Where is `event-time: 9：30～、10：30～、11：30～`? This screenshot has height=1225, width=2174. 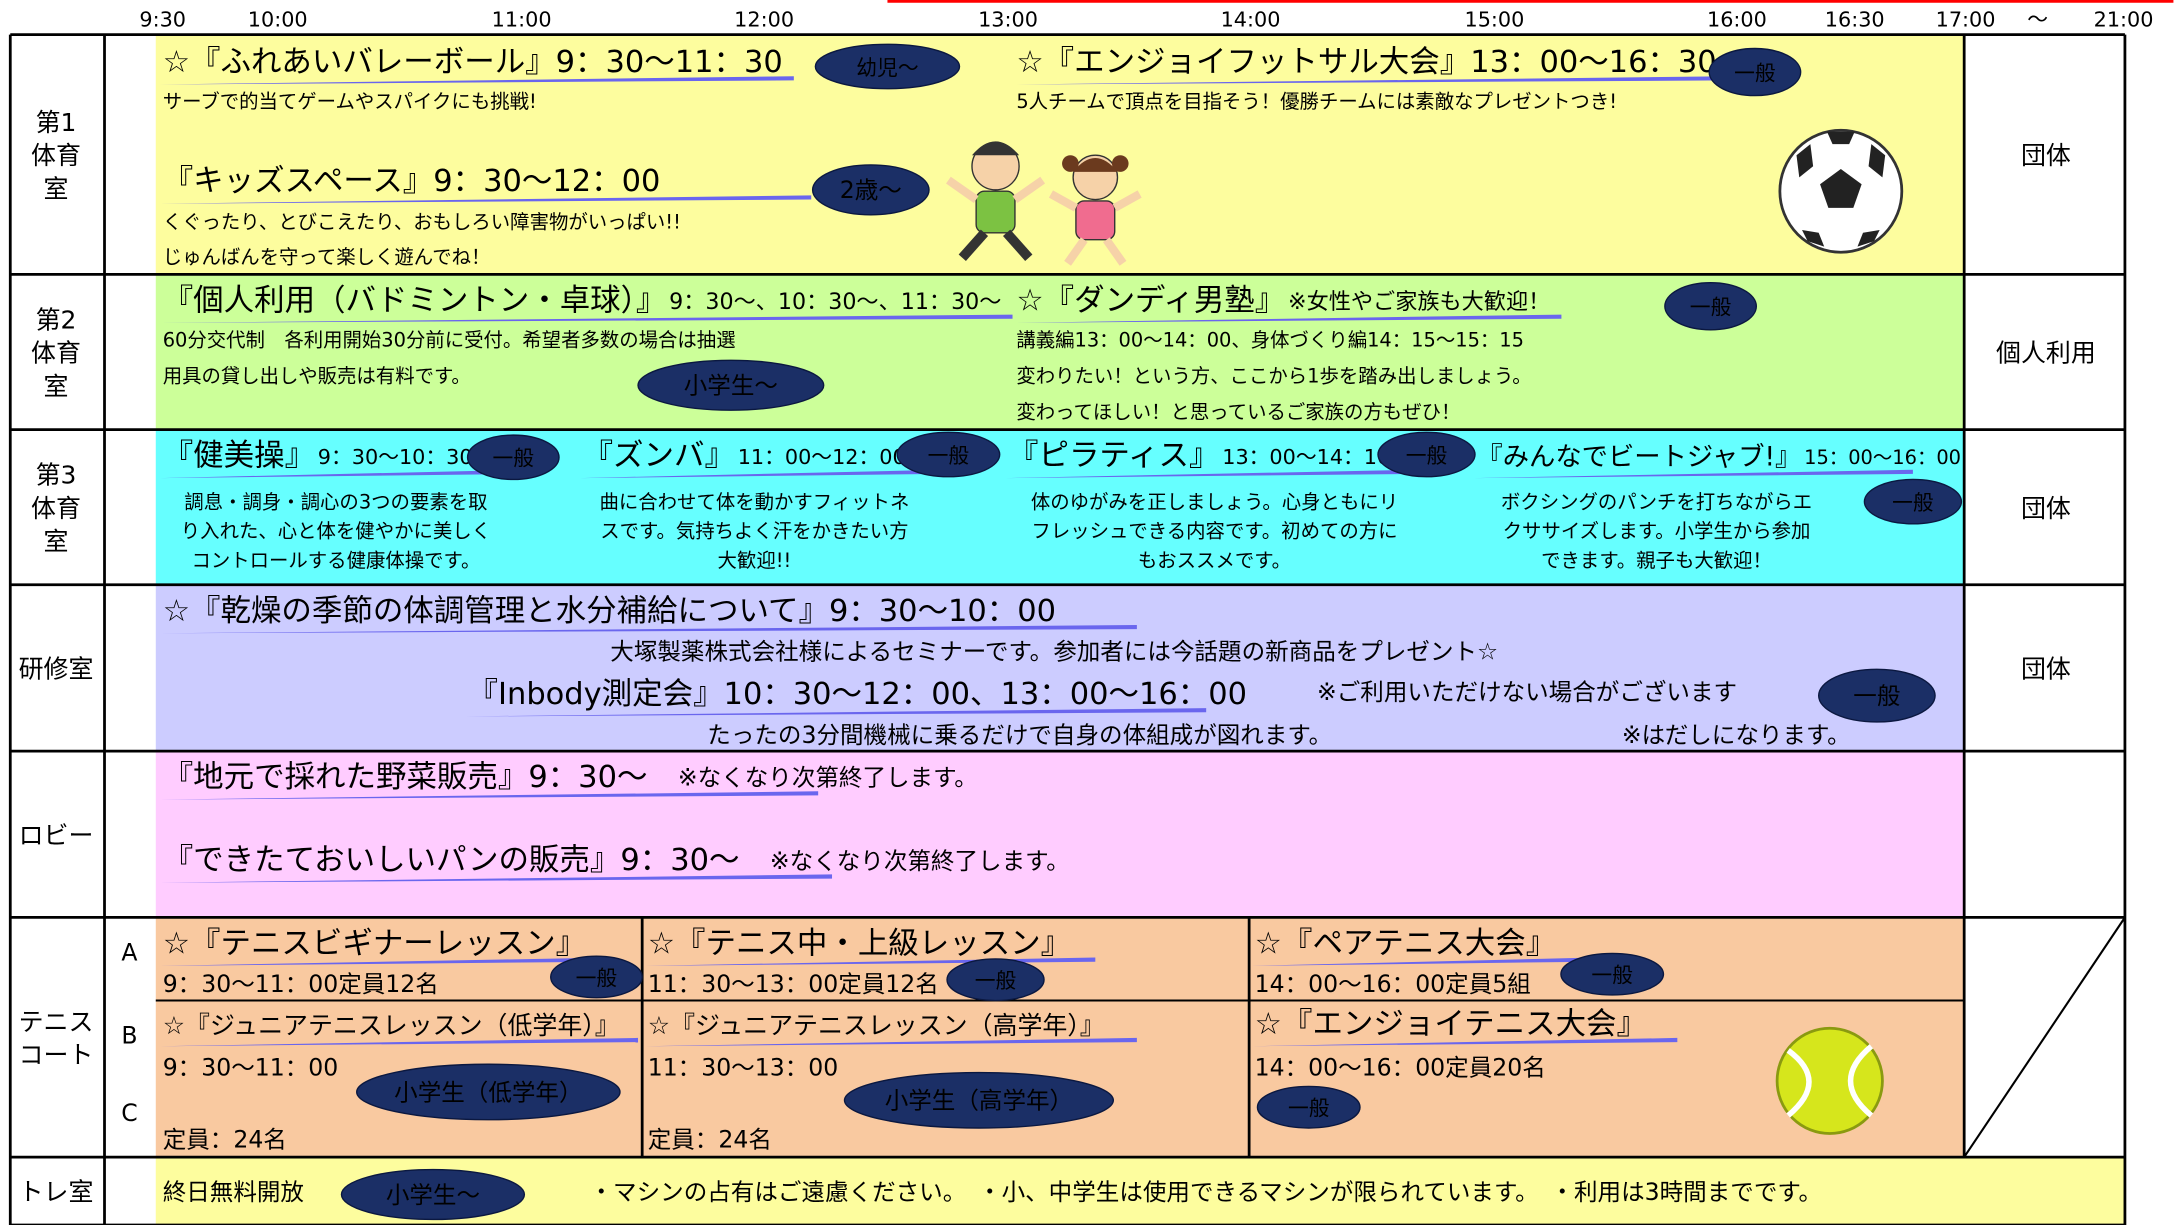 event-time: 9：30～、10：30～、11：30～ is located at coordinates (835, 302).